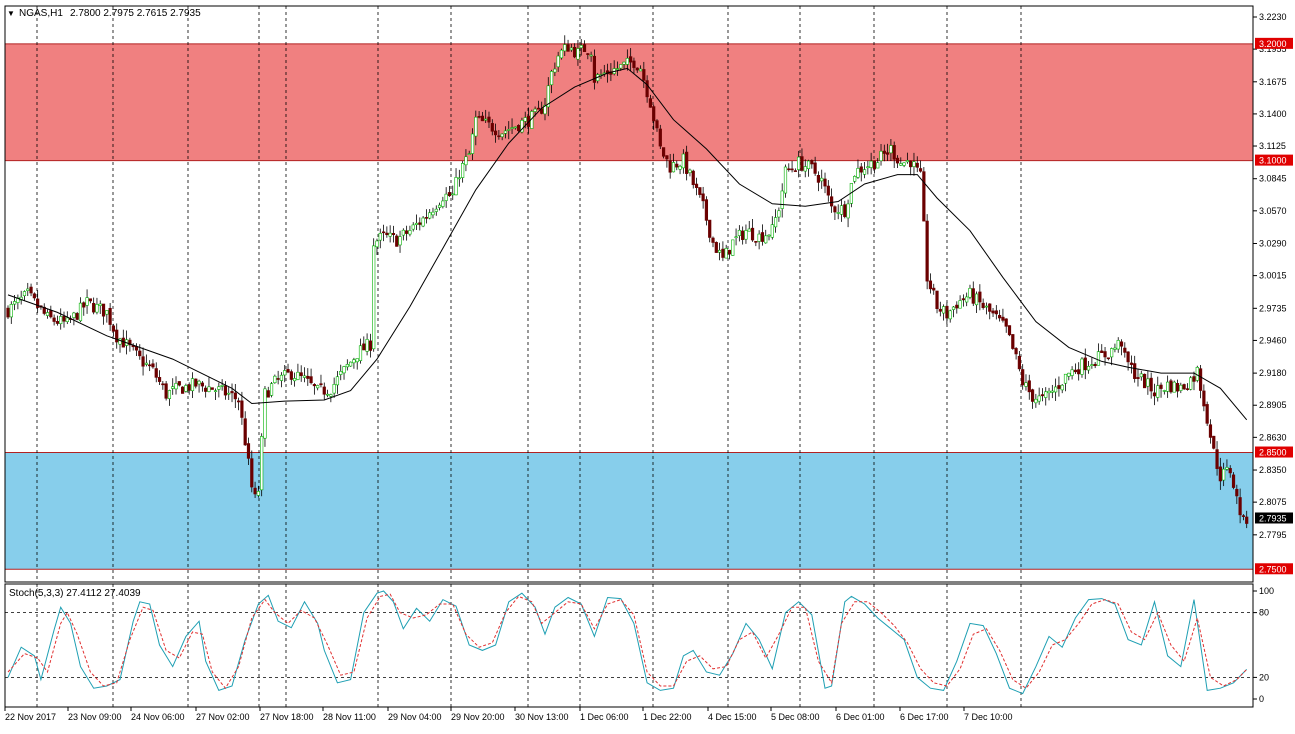  Describe the element at coordinates (1273, 569) in the screenshot. I see `zone-price-label: 2.7500` at that location.